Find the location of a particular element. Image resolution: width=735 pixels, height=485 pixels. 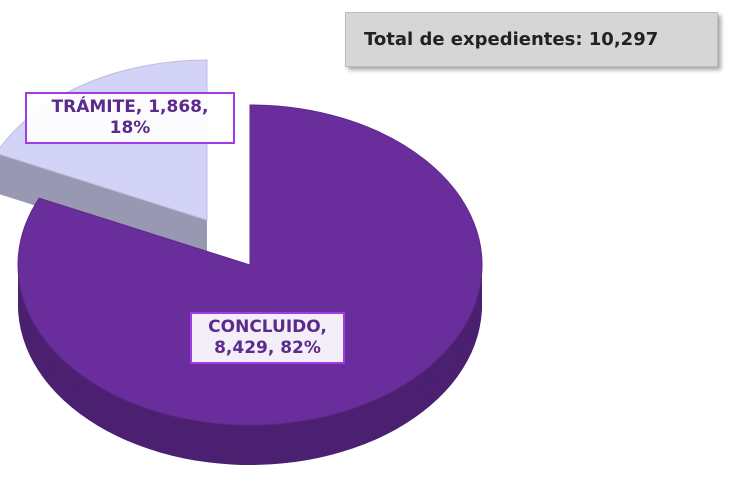

data-label: CONCLUIDO, 8,429, 82% is located at coordinates (267, 338).